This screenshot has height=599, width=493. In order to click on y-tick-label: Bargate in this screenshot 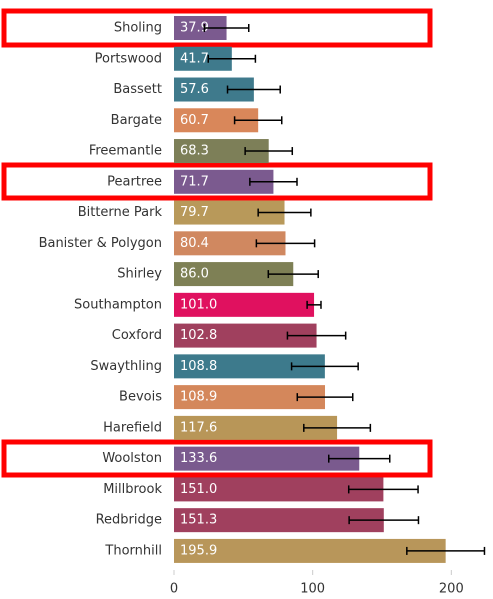, I will do `click(136, 120)`.